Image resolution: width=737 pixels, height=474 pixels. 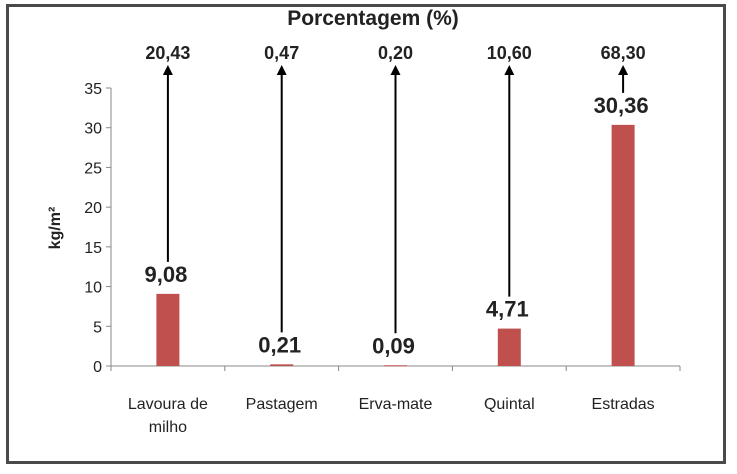 What do you see at coordinates (509, 404) in the screenshot?
I see `x-tick-label: Quintal` at bounding box center [509, 404].